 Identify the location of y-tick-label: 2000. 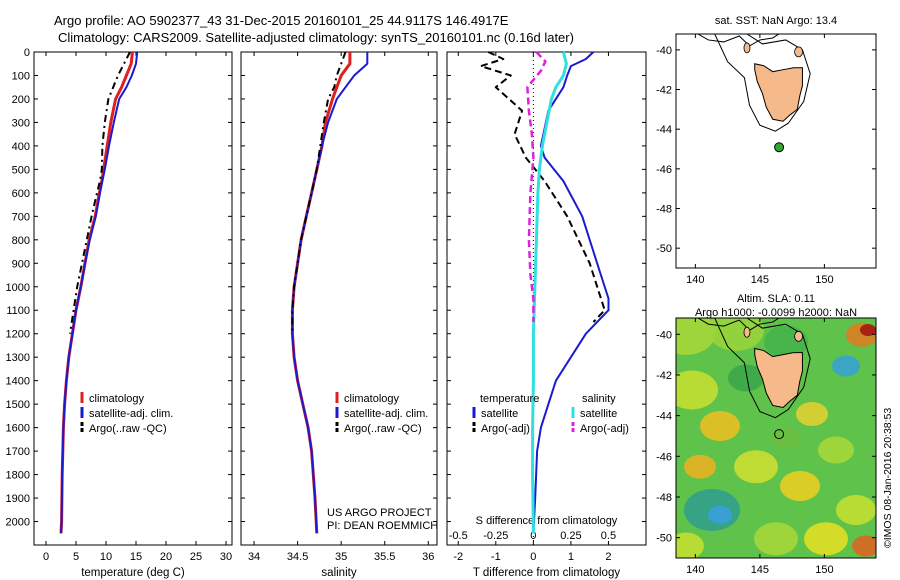
(18, 523).